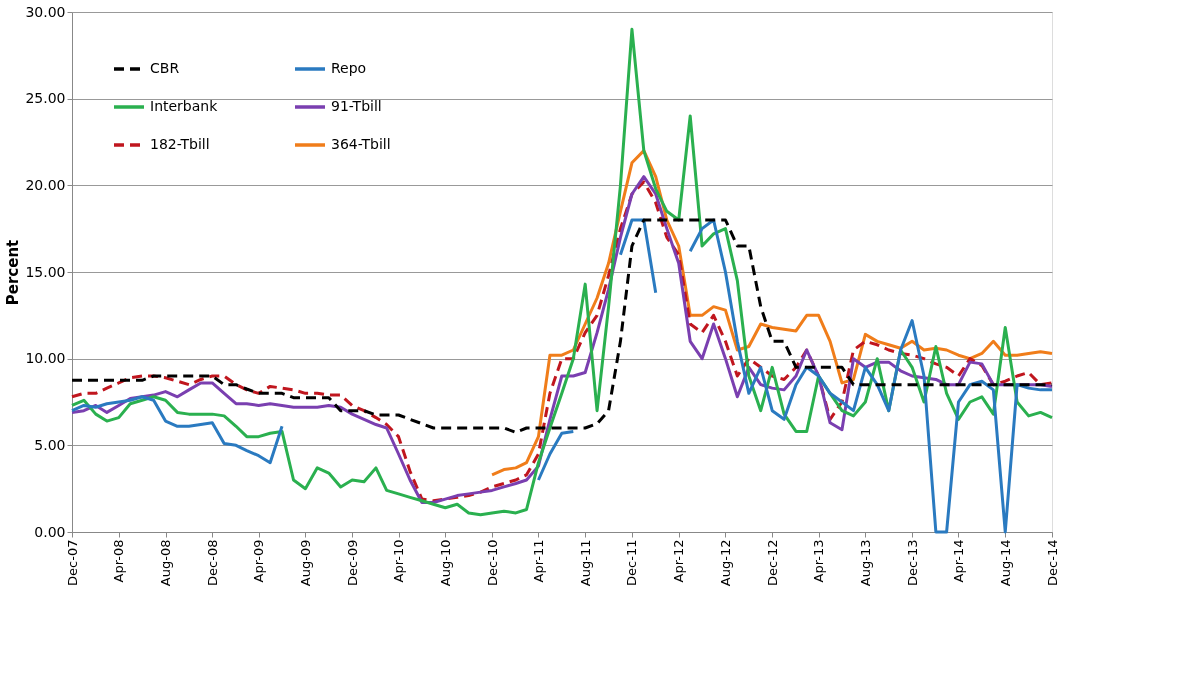 This screenshot has width=1178, height=679. I want to click on legend-label: 364-Tbill, so click(361, 144).